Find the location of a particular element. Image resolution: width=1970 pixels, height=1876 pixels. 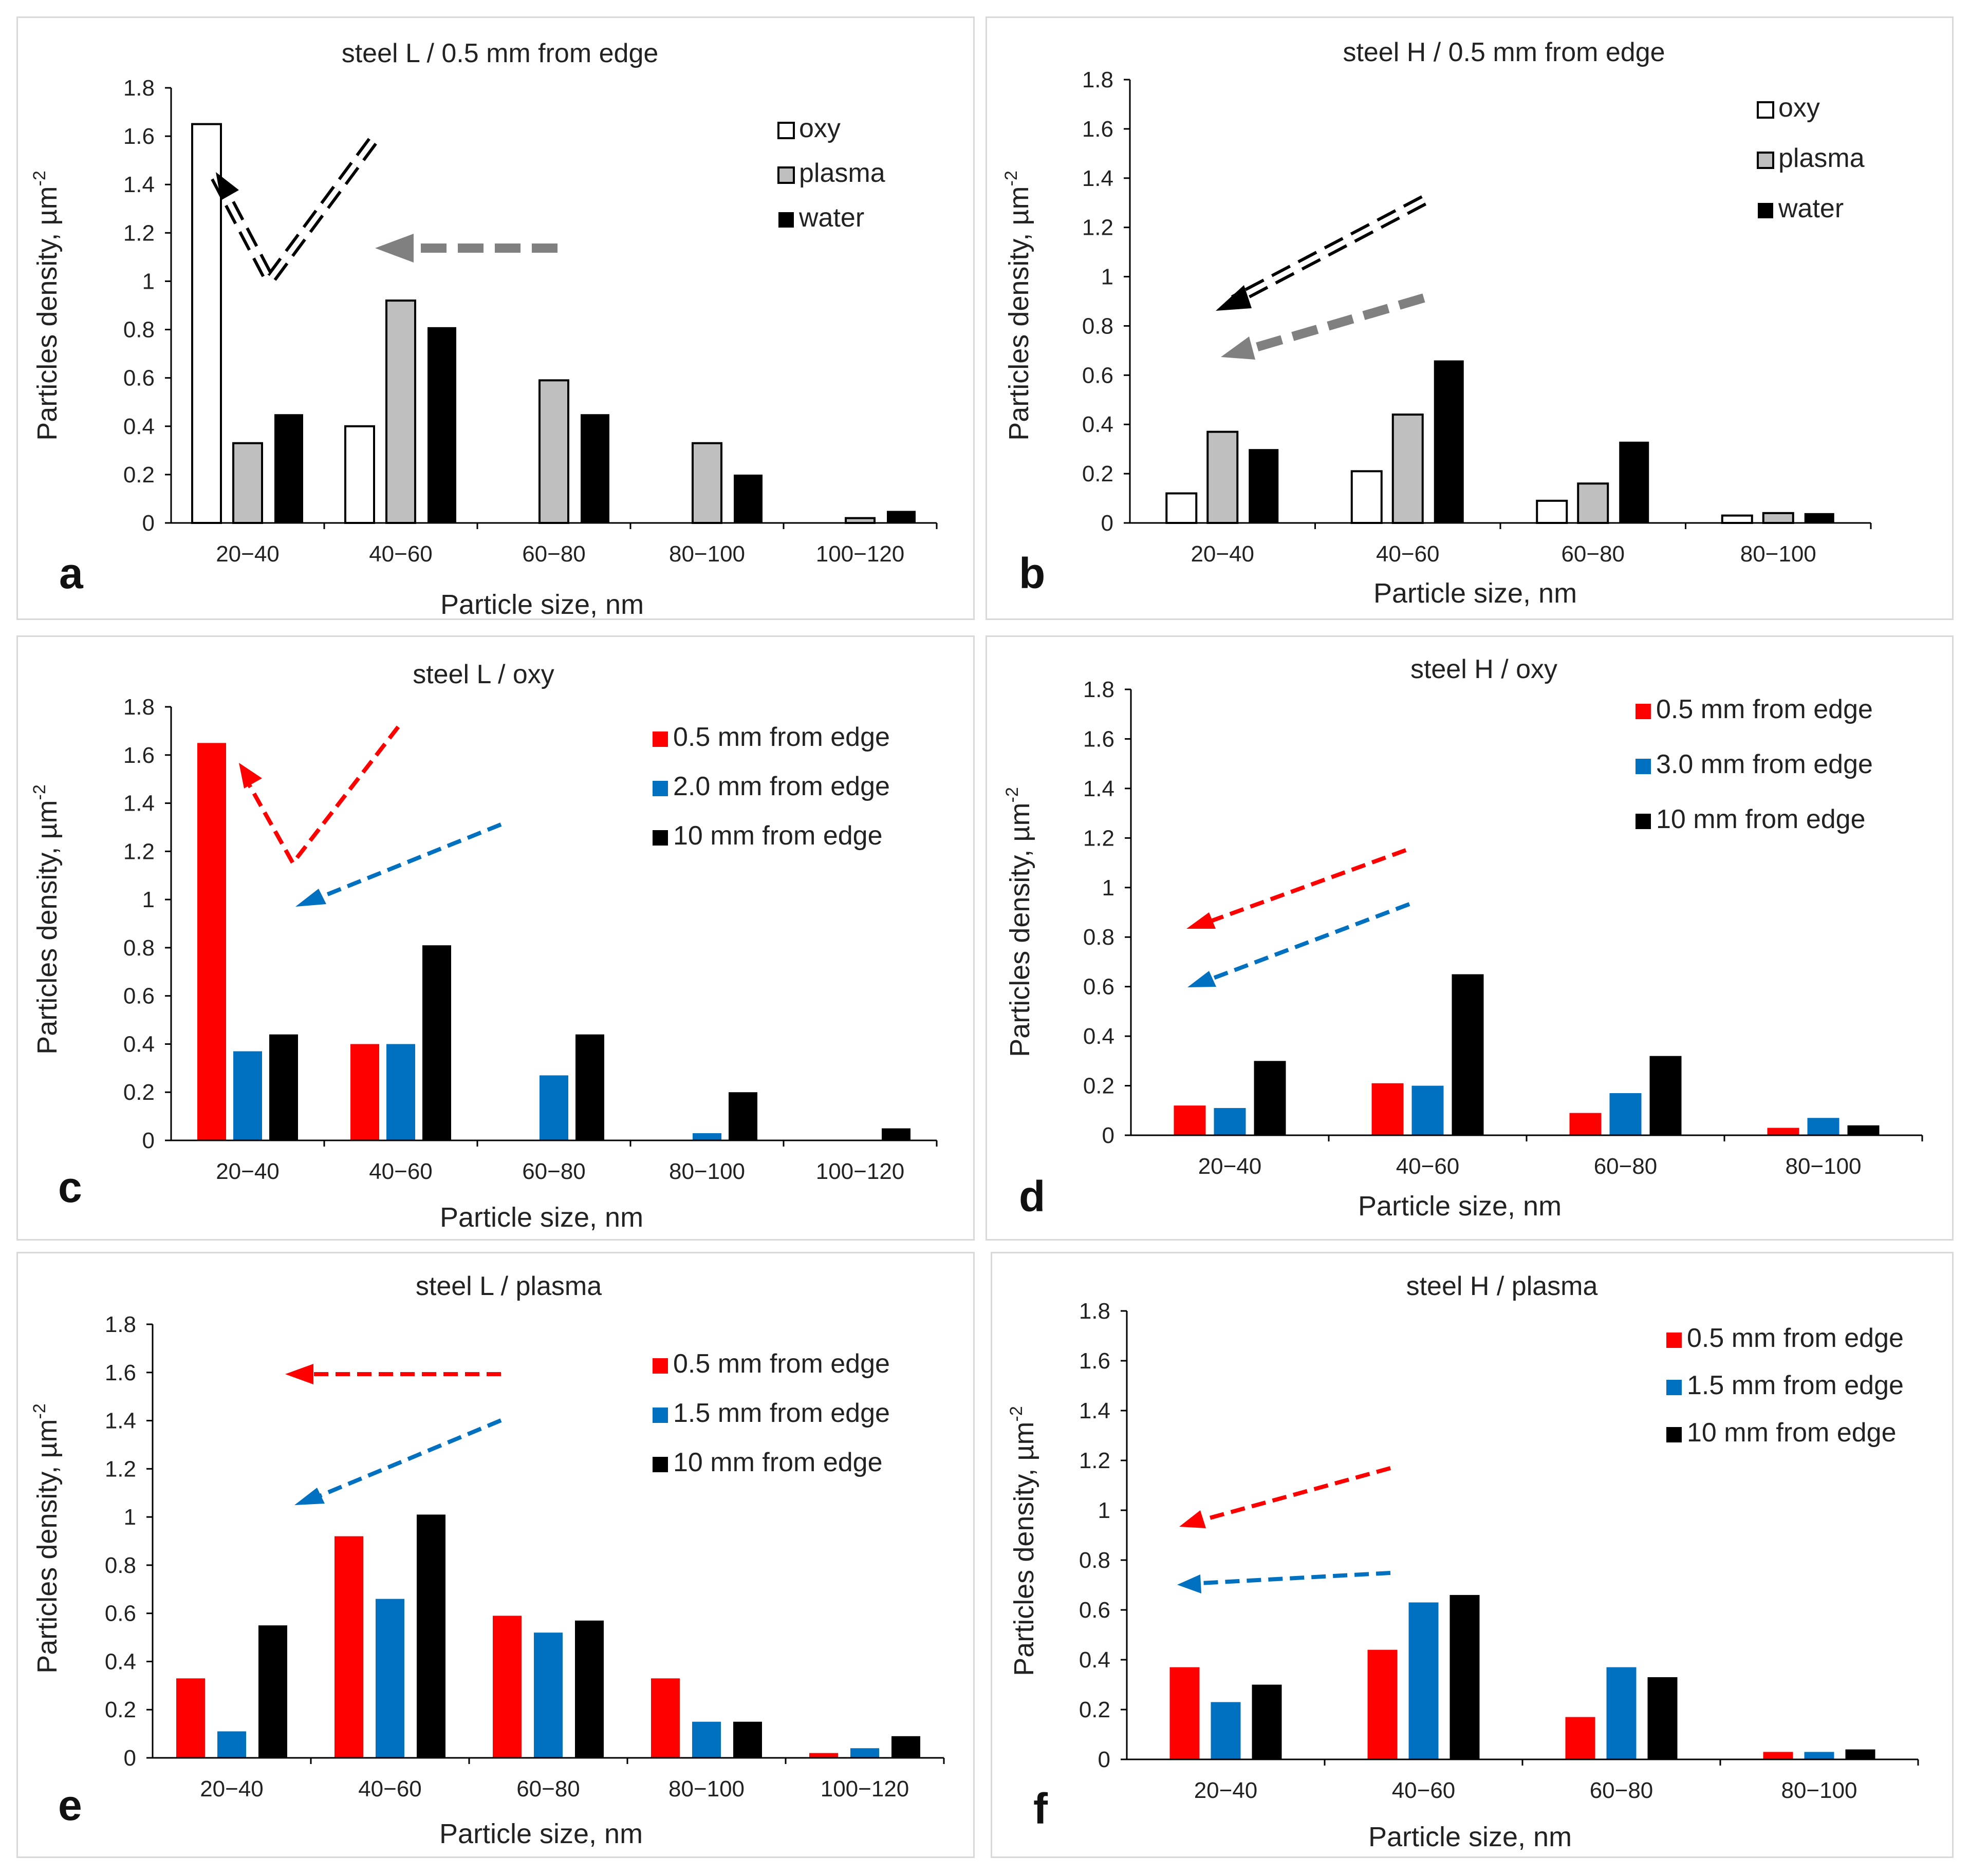

x-axis-label: Particle size, nm is located at coordinates (541, 1217).